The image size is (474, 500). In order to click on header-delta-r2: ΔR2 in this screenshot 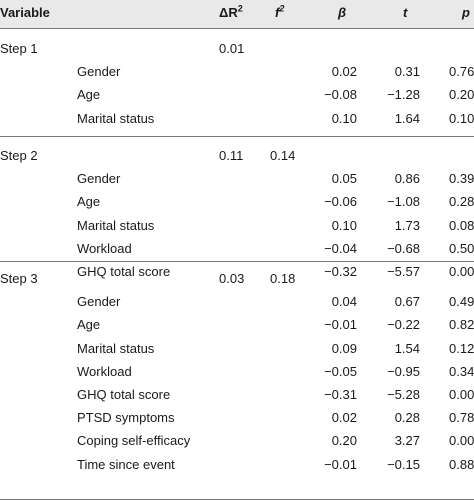, I will do `click(231, 11)`.